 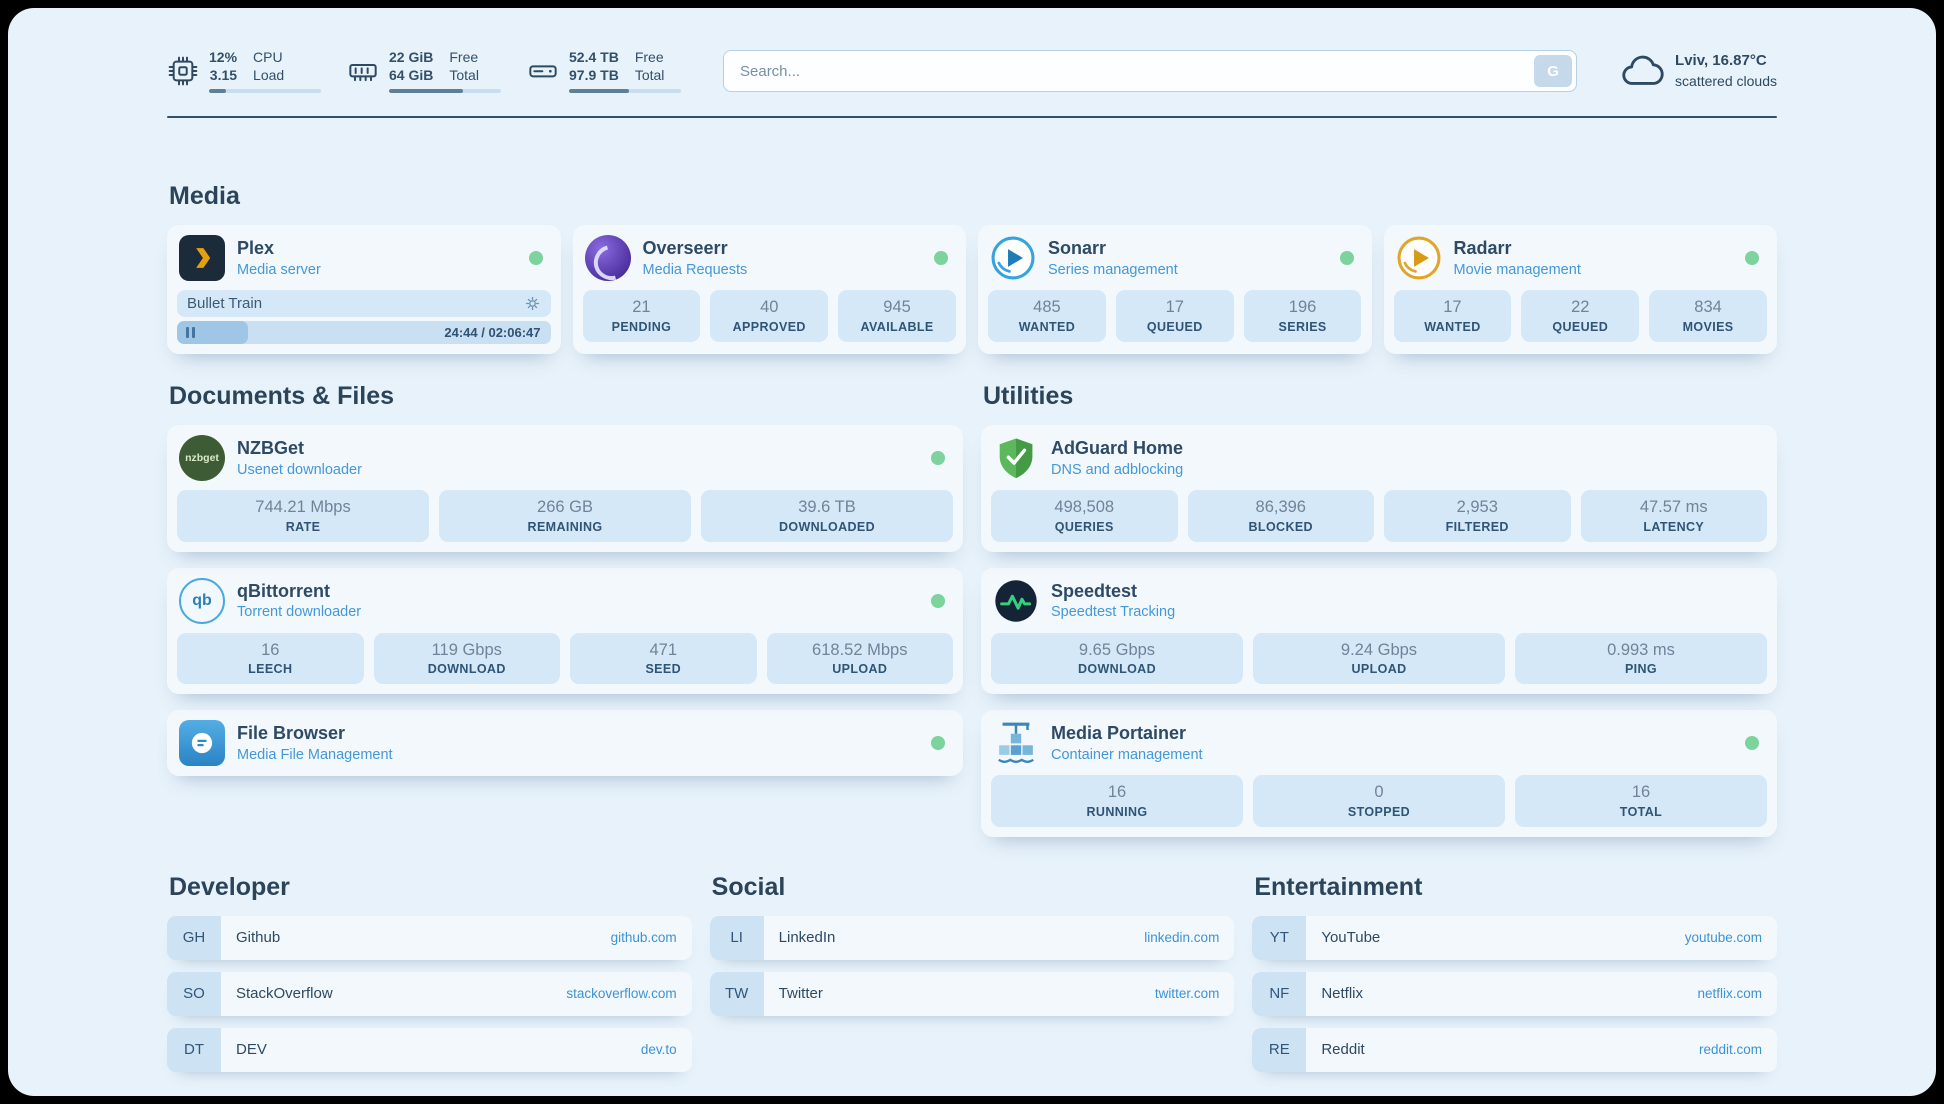 I want to click on memory-free-label: Free, so click(x=464, y=57).